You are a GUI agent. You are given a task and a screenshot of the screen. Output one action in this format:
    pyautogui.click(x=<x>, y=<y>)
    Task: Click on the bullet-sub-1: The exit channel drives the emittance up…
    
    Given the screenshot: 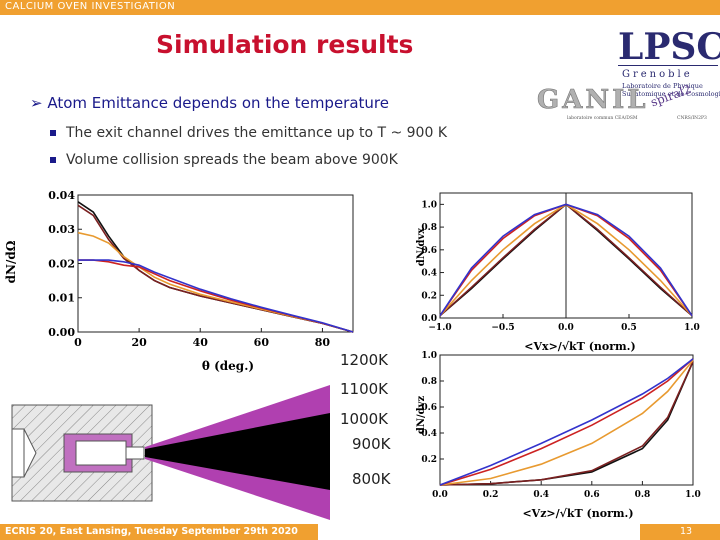 What is the action you would take?
    pyautogui.click(x=249, y=133)
    